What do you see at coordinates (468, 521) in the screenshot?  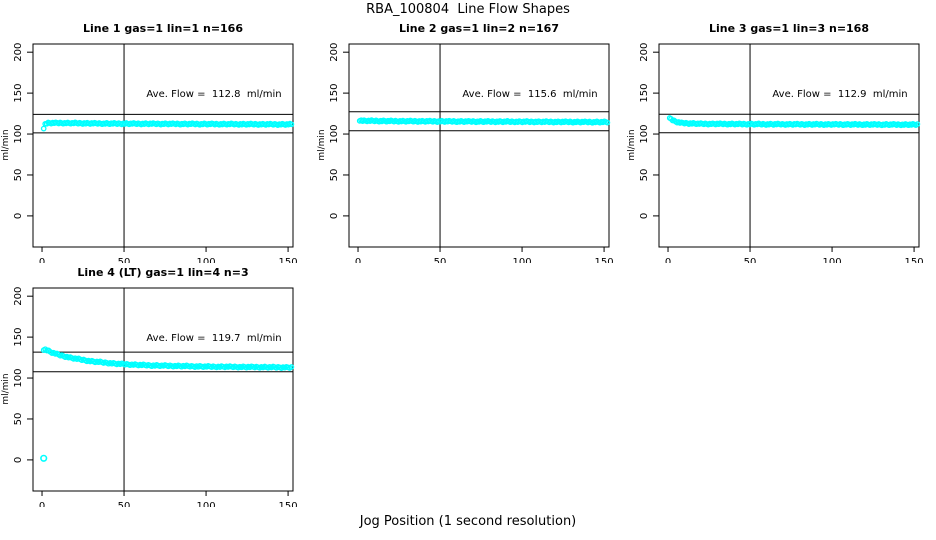 I see `shared-x-axis-label: Jog Position (1 second resolution)` at bounding box center [468, 521].